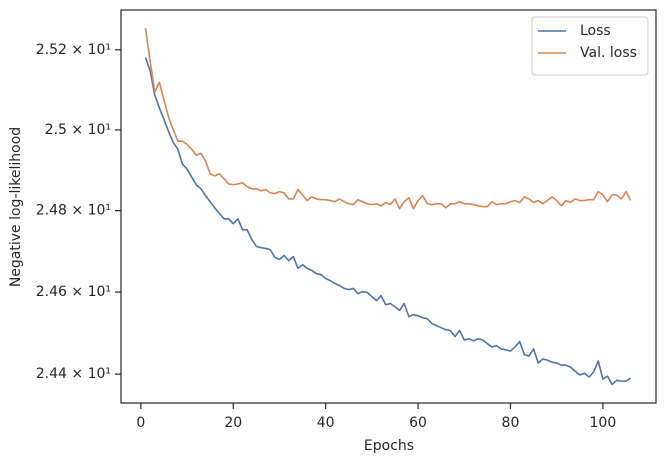 Image resolution: width=667 pixels, height=463 pixels. Describe the element at coordinates (73, 374) in the screenshot. I see `y-tick-label: 2.44 × 10¹` at that location.